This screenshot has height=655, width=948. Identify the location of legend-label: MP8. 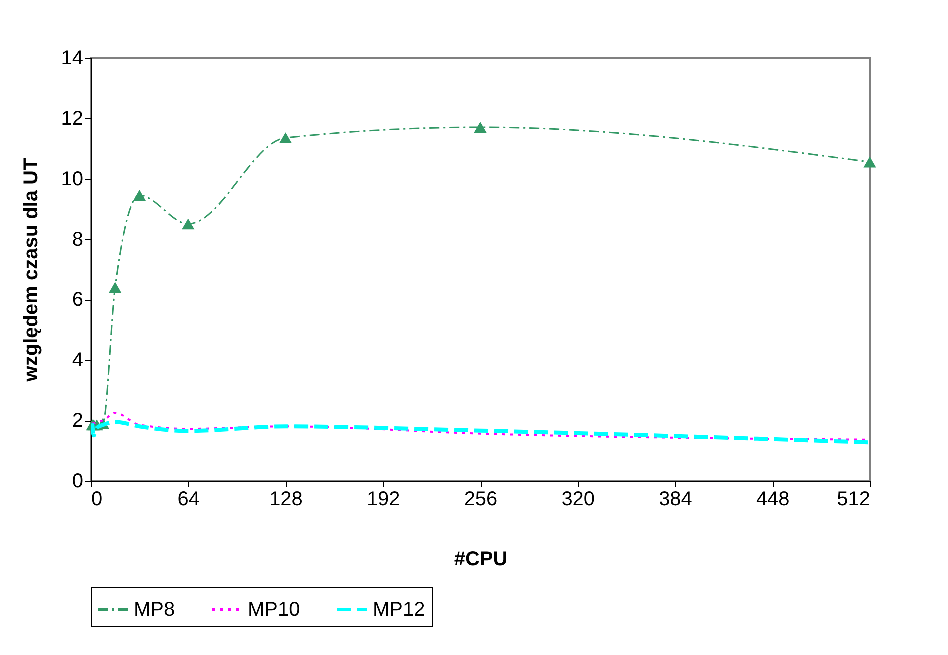
(155, 609).